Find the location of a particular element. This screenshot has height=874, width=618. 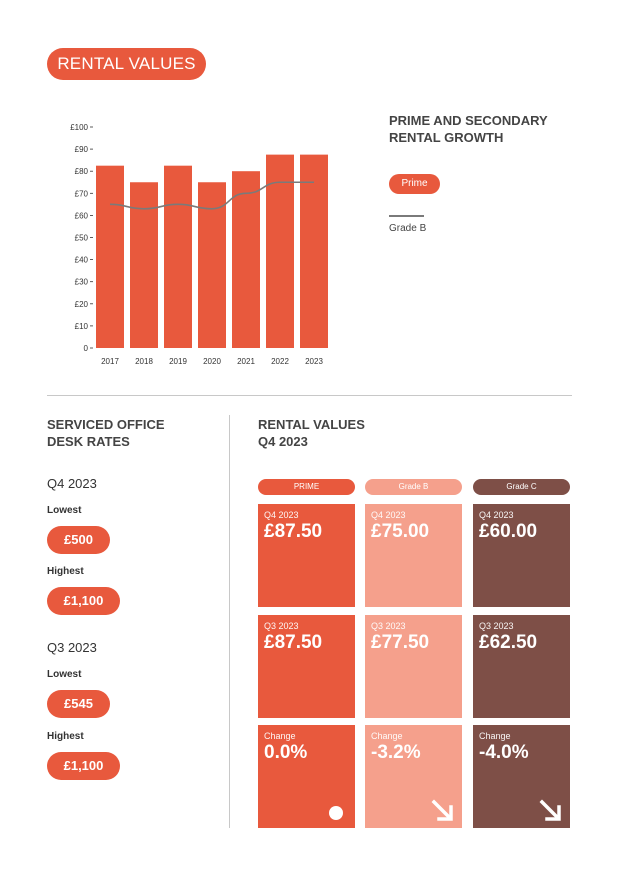

y-tick-label: £30 is located at coordinates (82, 282).